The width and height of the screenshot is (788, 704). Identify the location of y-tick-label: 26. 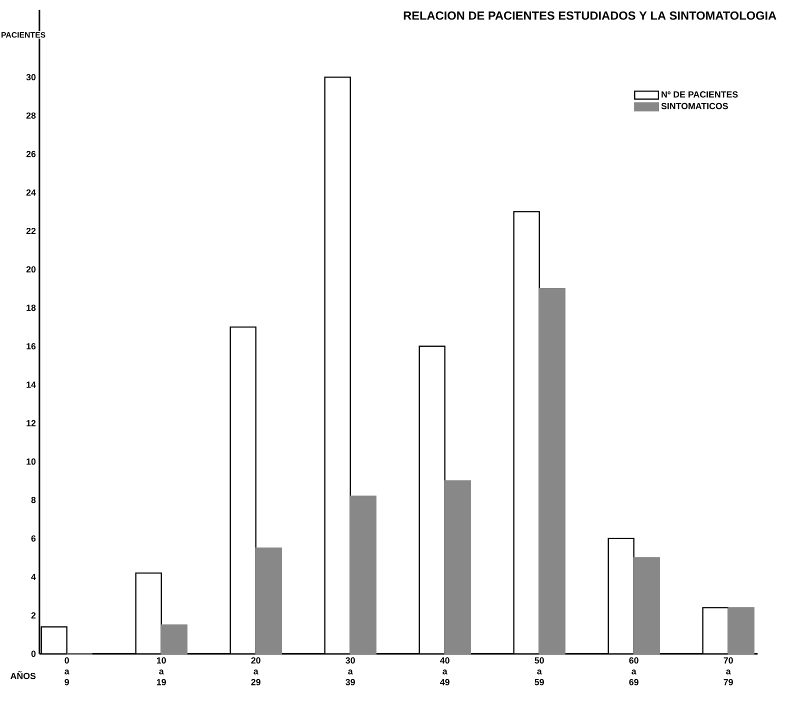
(31, 154).